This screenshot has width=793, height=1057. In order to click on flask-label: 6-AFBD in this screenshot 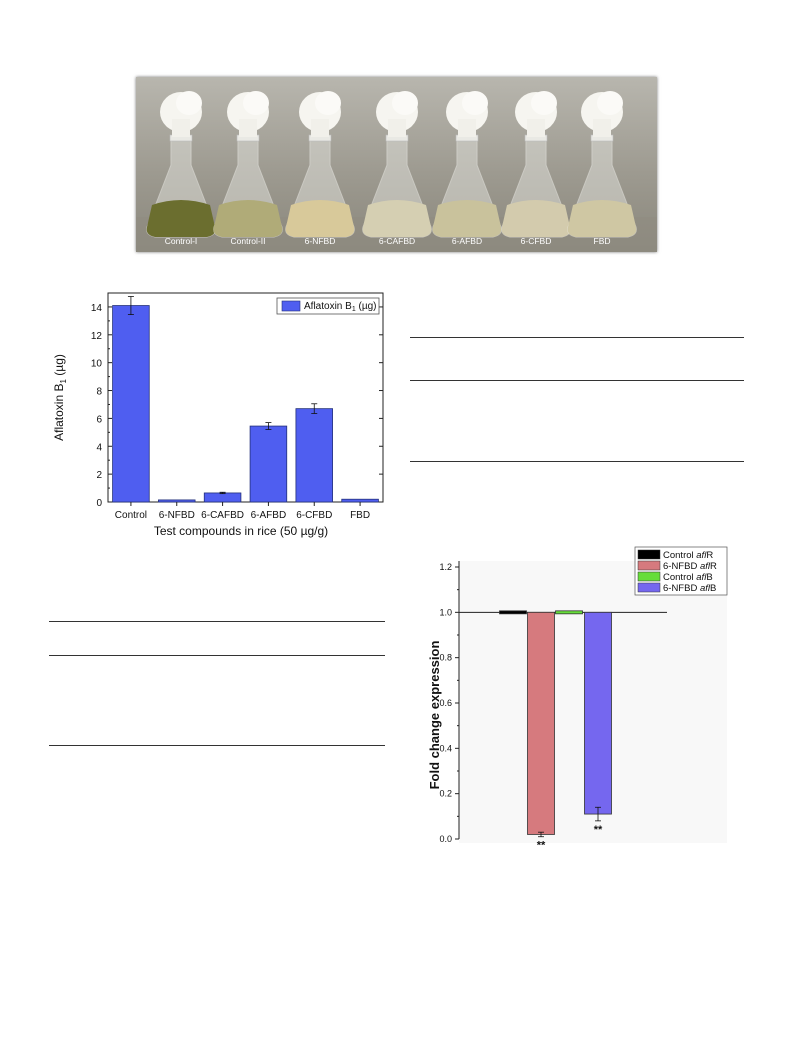, I will do `click(467, 241)`.